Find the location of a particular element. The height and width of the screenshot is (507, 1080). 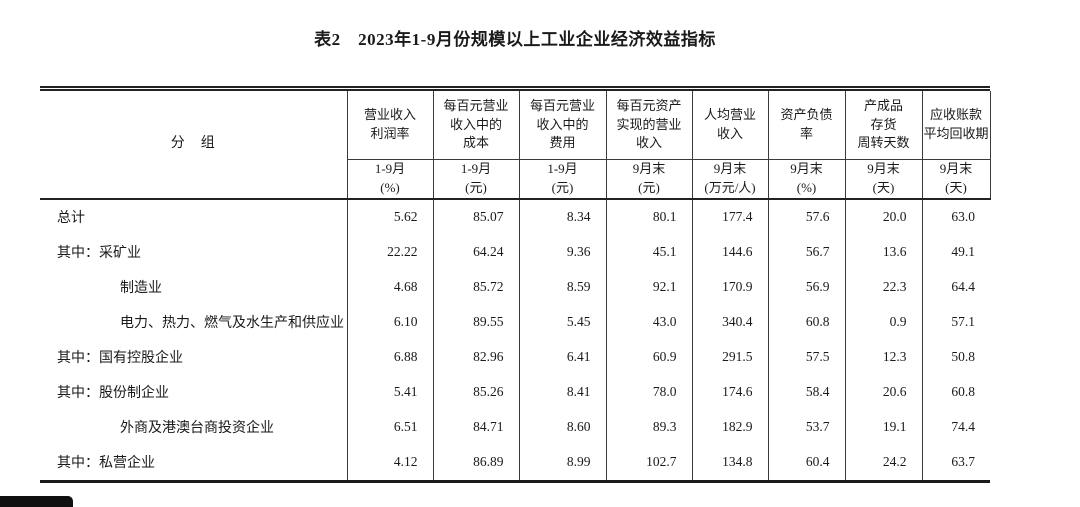

value-cell: 340.4 is located at coordinates (729, 322).